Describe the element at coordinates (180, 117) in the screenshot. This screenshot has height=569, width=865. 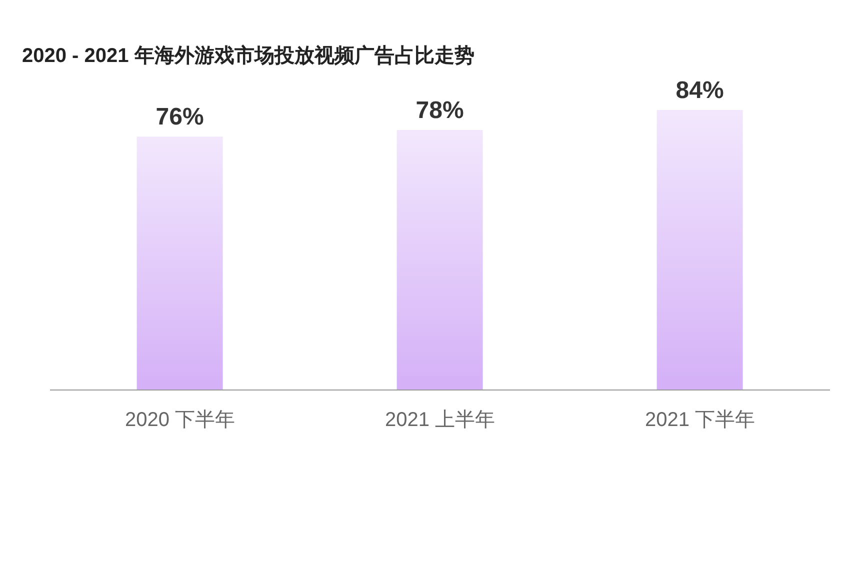
I see `data-label: 76%` at that location.